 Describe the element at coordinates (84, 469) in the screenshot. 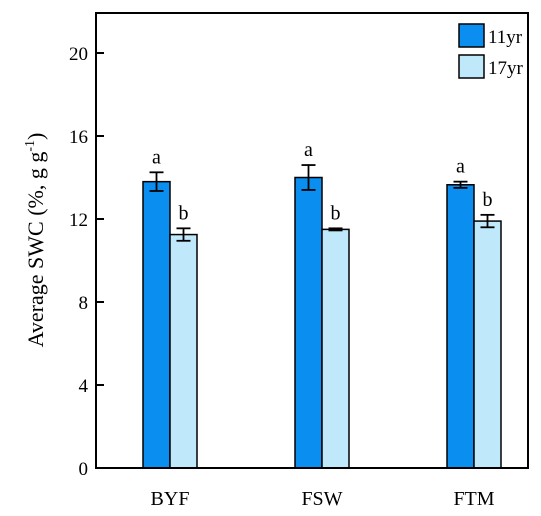

I see `y-tick-label: 0` at that location.